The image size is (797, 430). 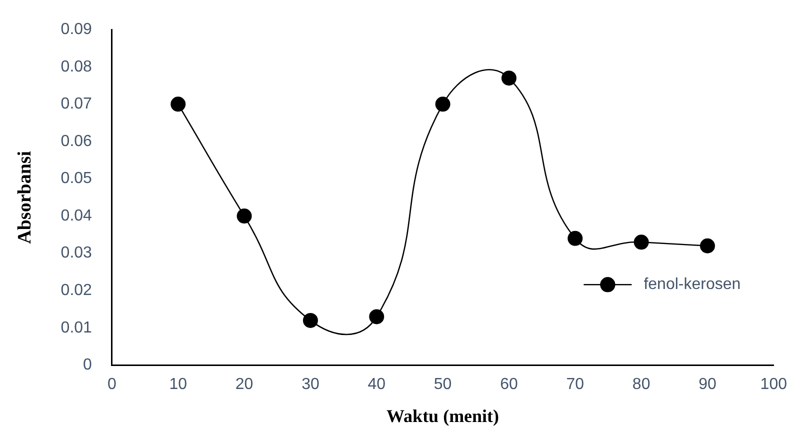 What do you see at coordinates (76, 291) in the screenshot?
I see `y-tick-label: 0.02` at bounding box center [76, 291].